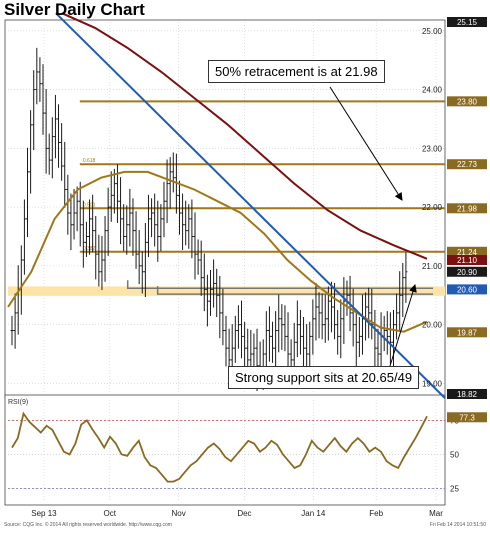 This screenshot has height=534, width=490. Describe the element at coordinates (432, 31) in the screenshot. I see `y-tick-label: 25.00` at that location.